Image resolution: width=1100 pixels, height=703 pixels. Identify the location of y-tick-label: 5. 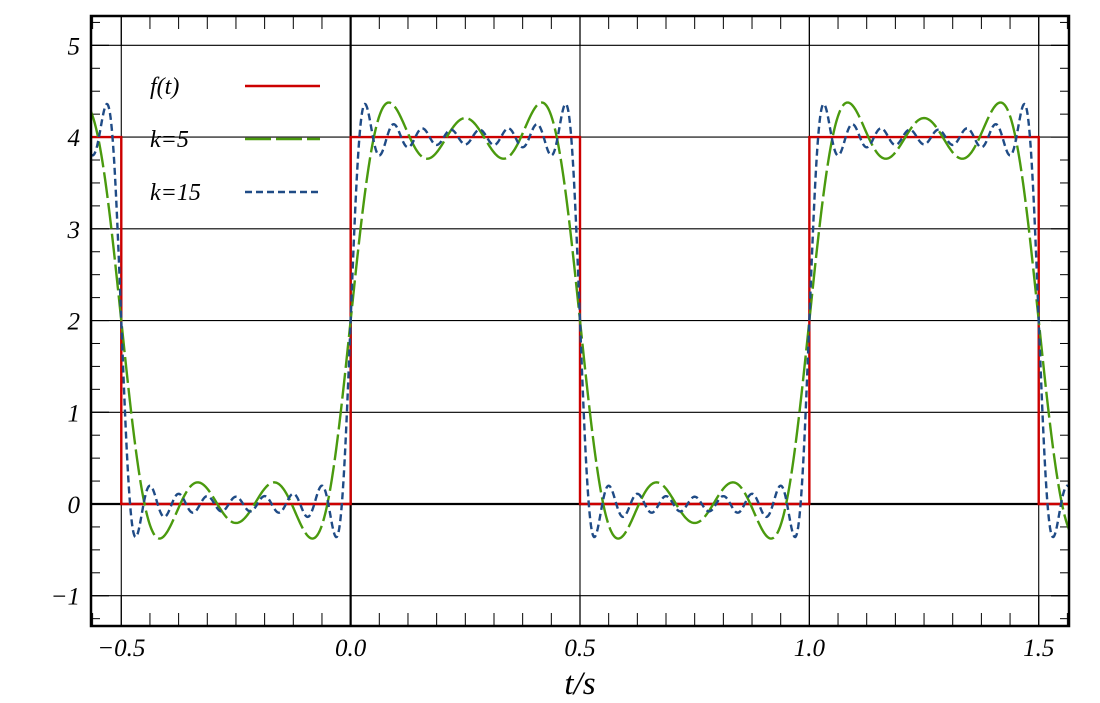
(74, 46).